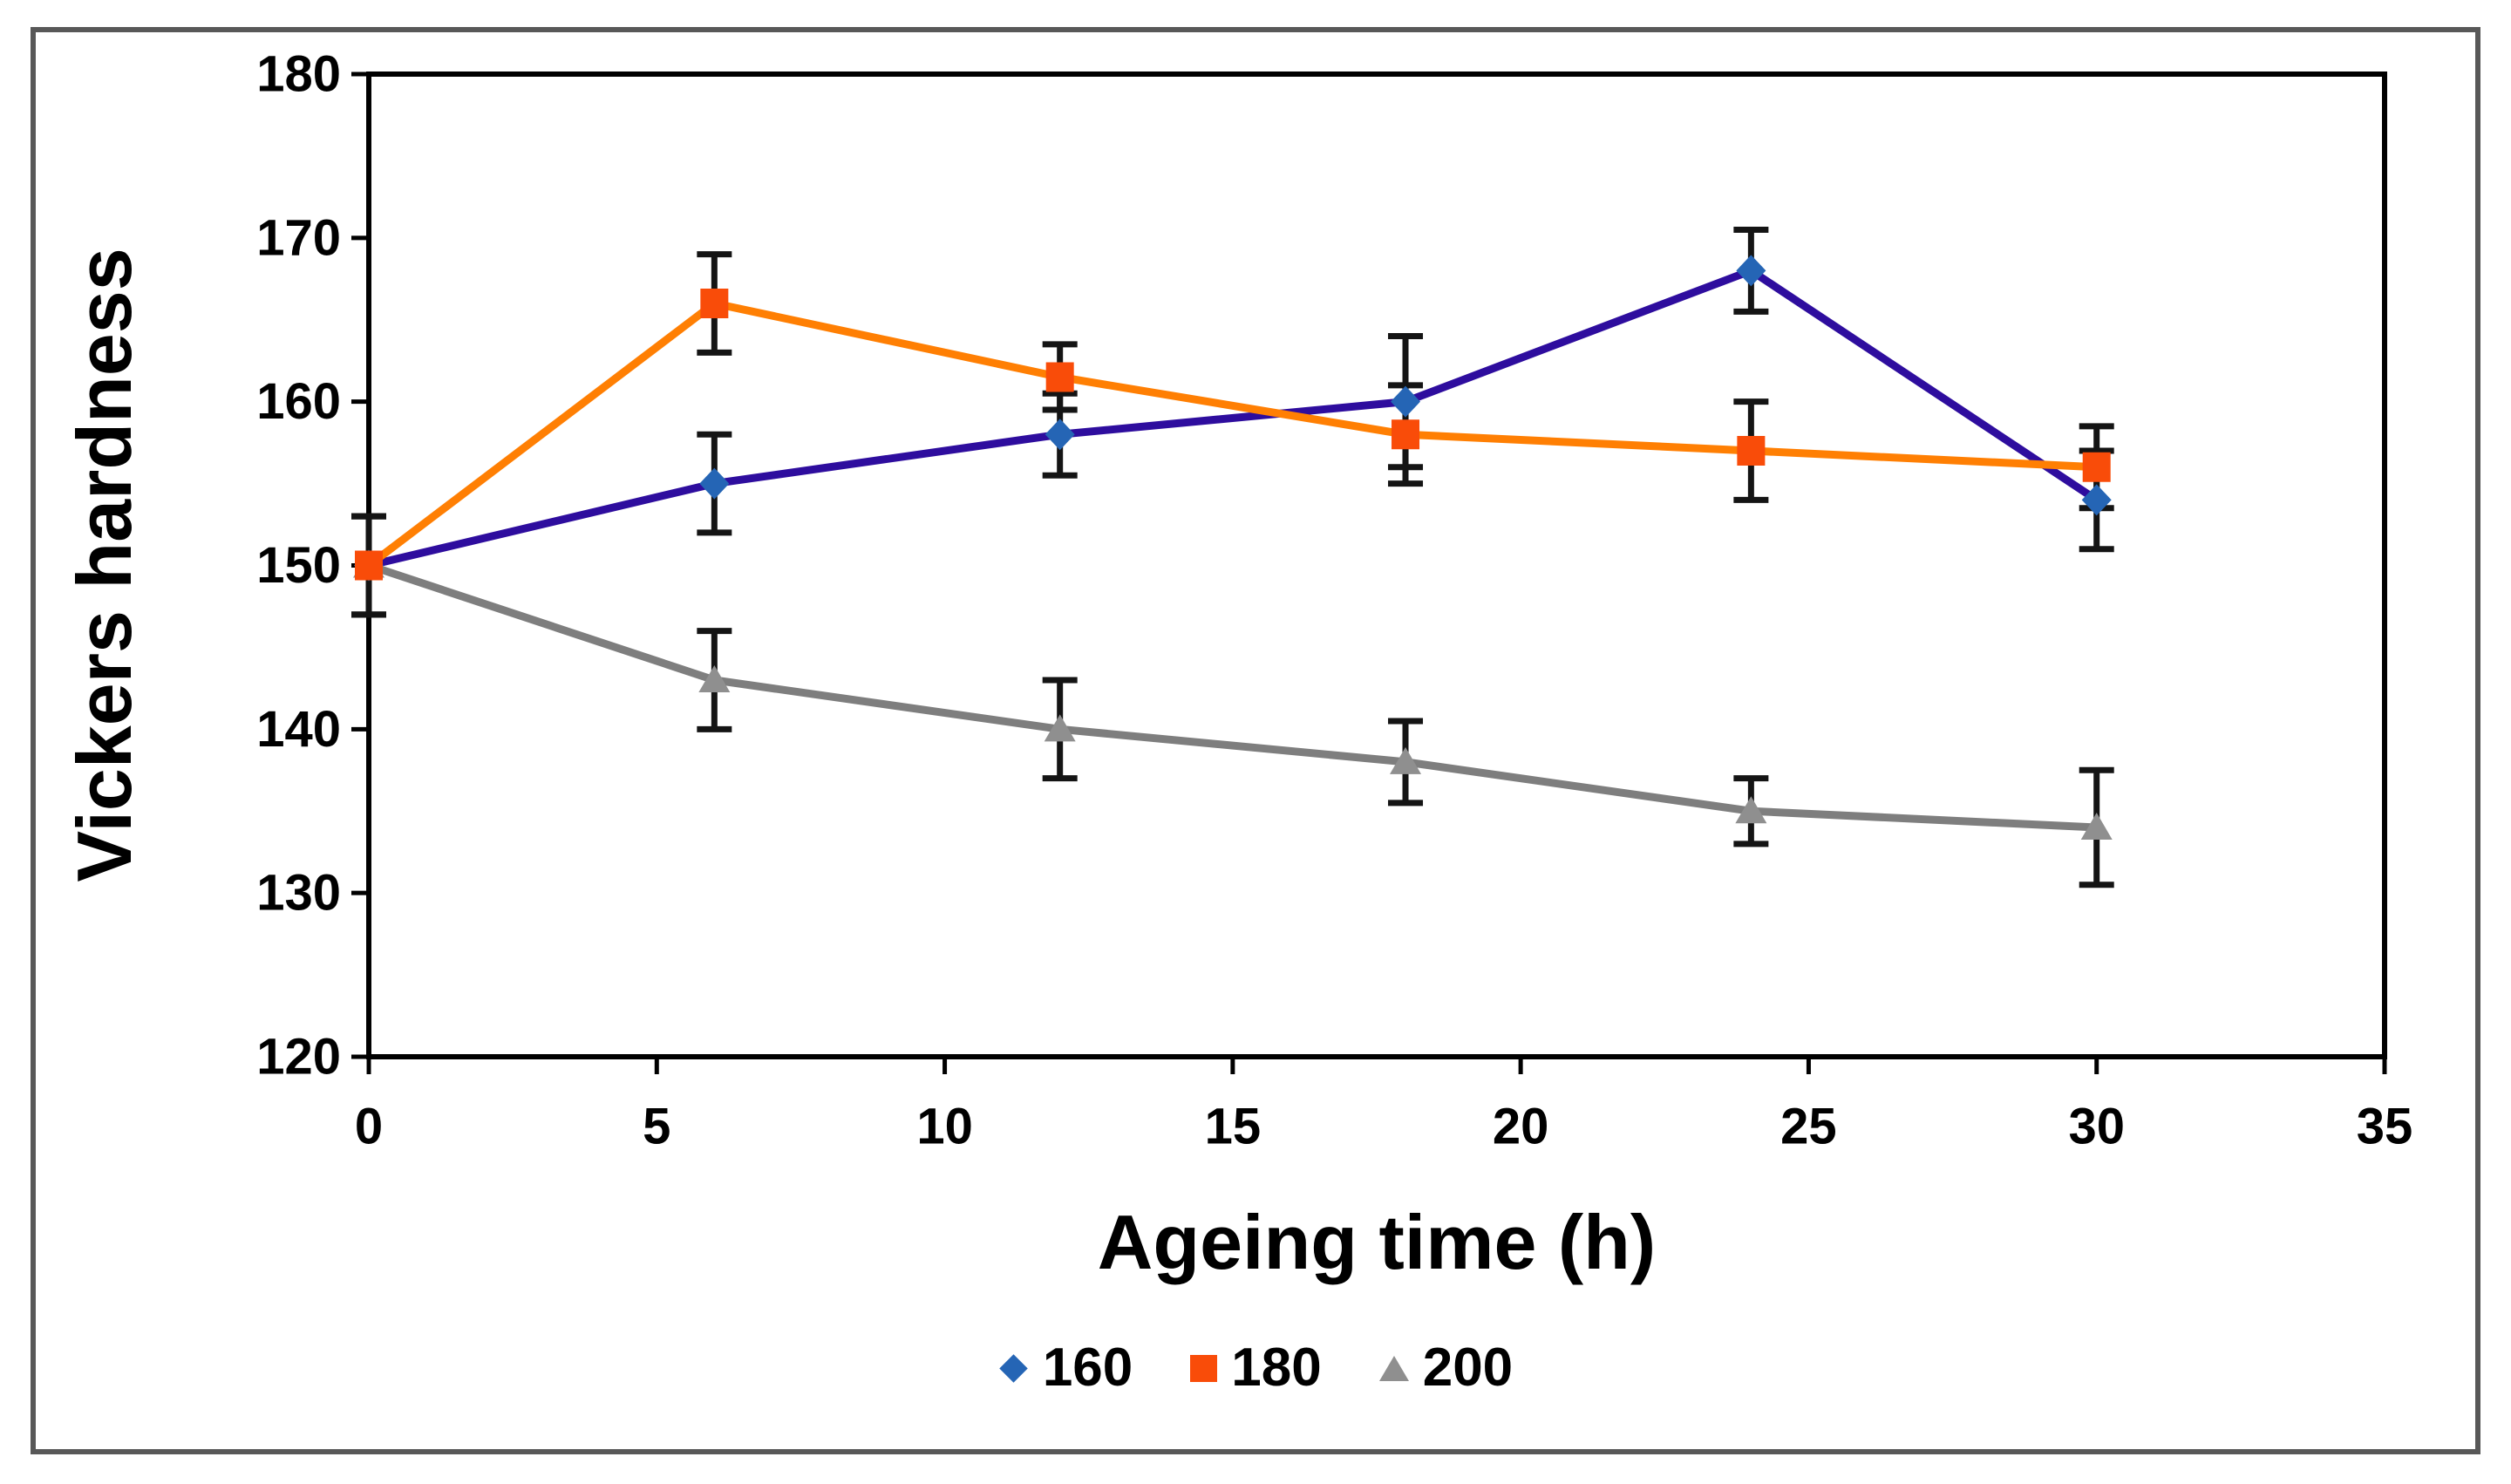 Image resolution: width=2511 pixels, height=1484 pixels. Describe the element at coordinates (656, 1127) in the screenshot. I see `x-tick-label: 5` at that location.